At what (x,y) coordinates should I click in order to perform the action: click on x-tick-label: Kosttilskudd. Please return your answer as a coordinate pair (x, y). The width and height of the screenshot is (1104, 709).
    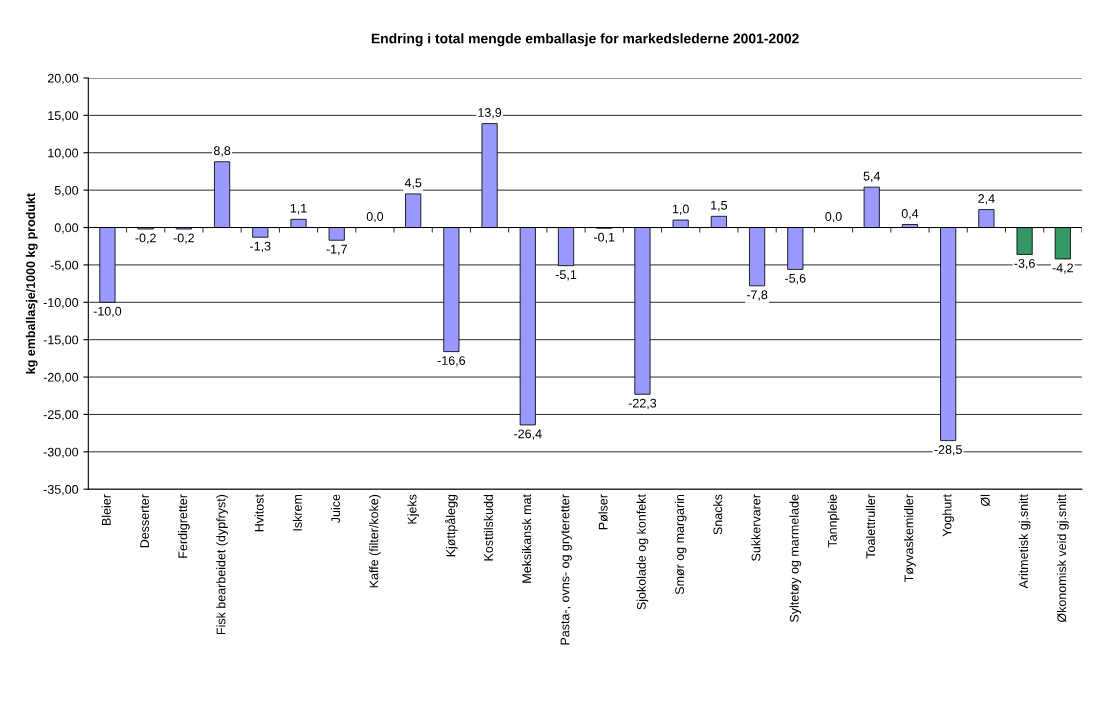
    Looking at the image, I should click on (488, 527).